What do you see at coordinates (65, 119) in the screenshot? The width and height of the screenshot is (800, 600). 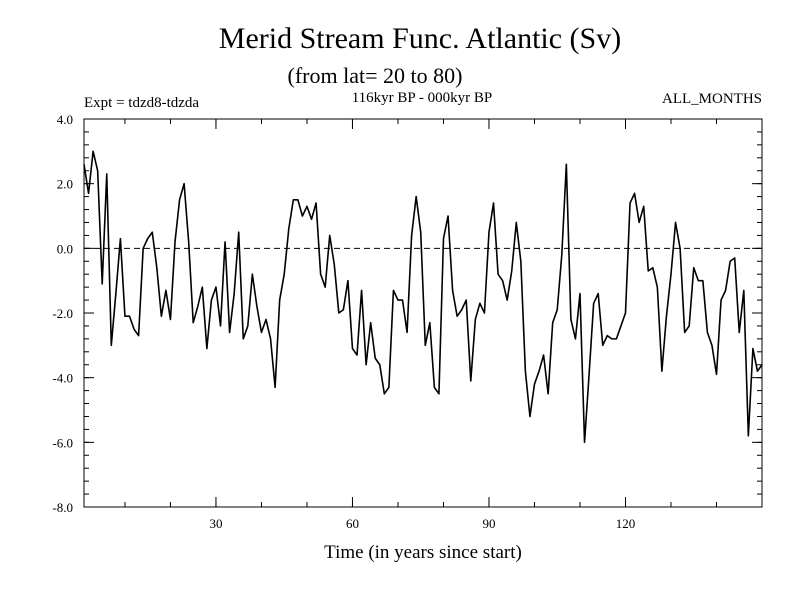 I see `y-tick-label: 4.0` at bounding box center [65, 119].